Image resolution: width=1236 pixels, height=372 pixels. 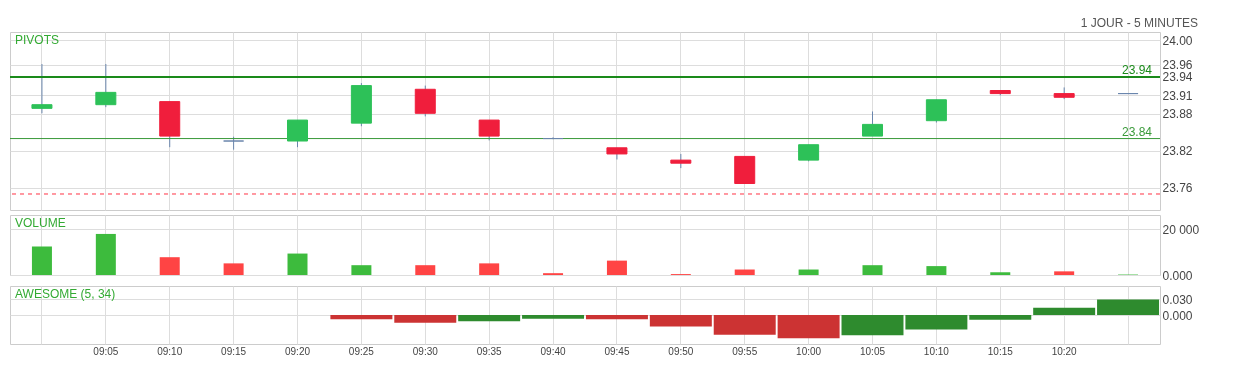 I want to click on x-tick-label: 09:20, so click(x=297, y=351).